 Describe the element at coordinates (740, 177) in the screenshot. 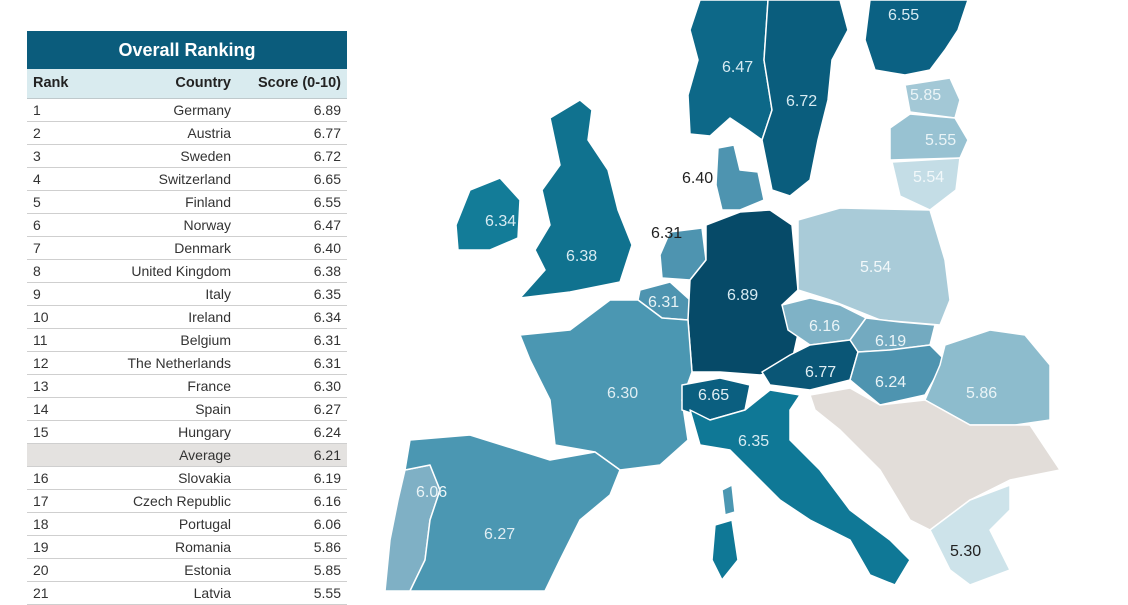

I see `country-denmark` at that location.